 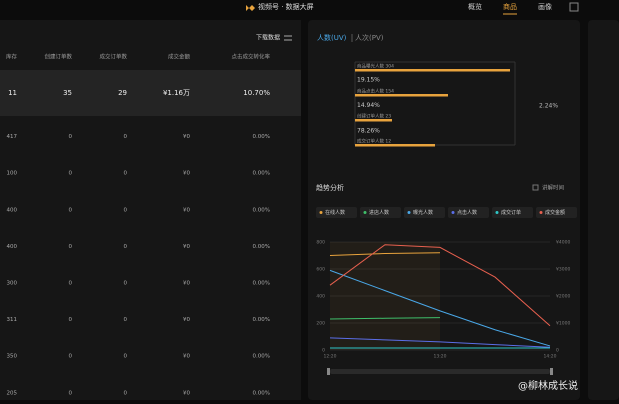 What do you see at coordinates (557, 351) in the screenshot?
I see `y2-tick-label: 0` at bounding box center [557, 351].